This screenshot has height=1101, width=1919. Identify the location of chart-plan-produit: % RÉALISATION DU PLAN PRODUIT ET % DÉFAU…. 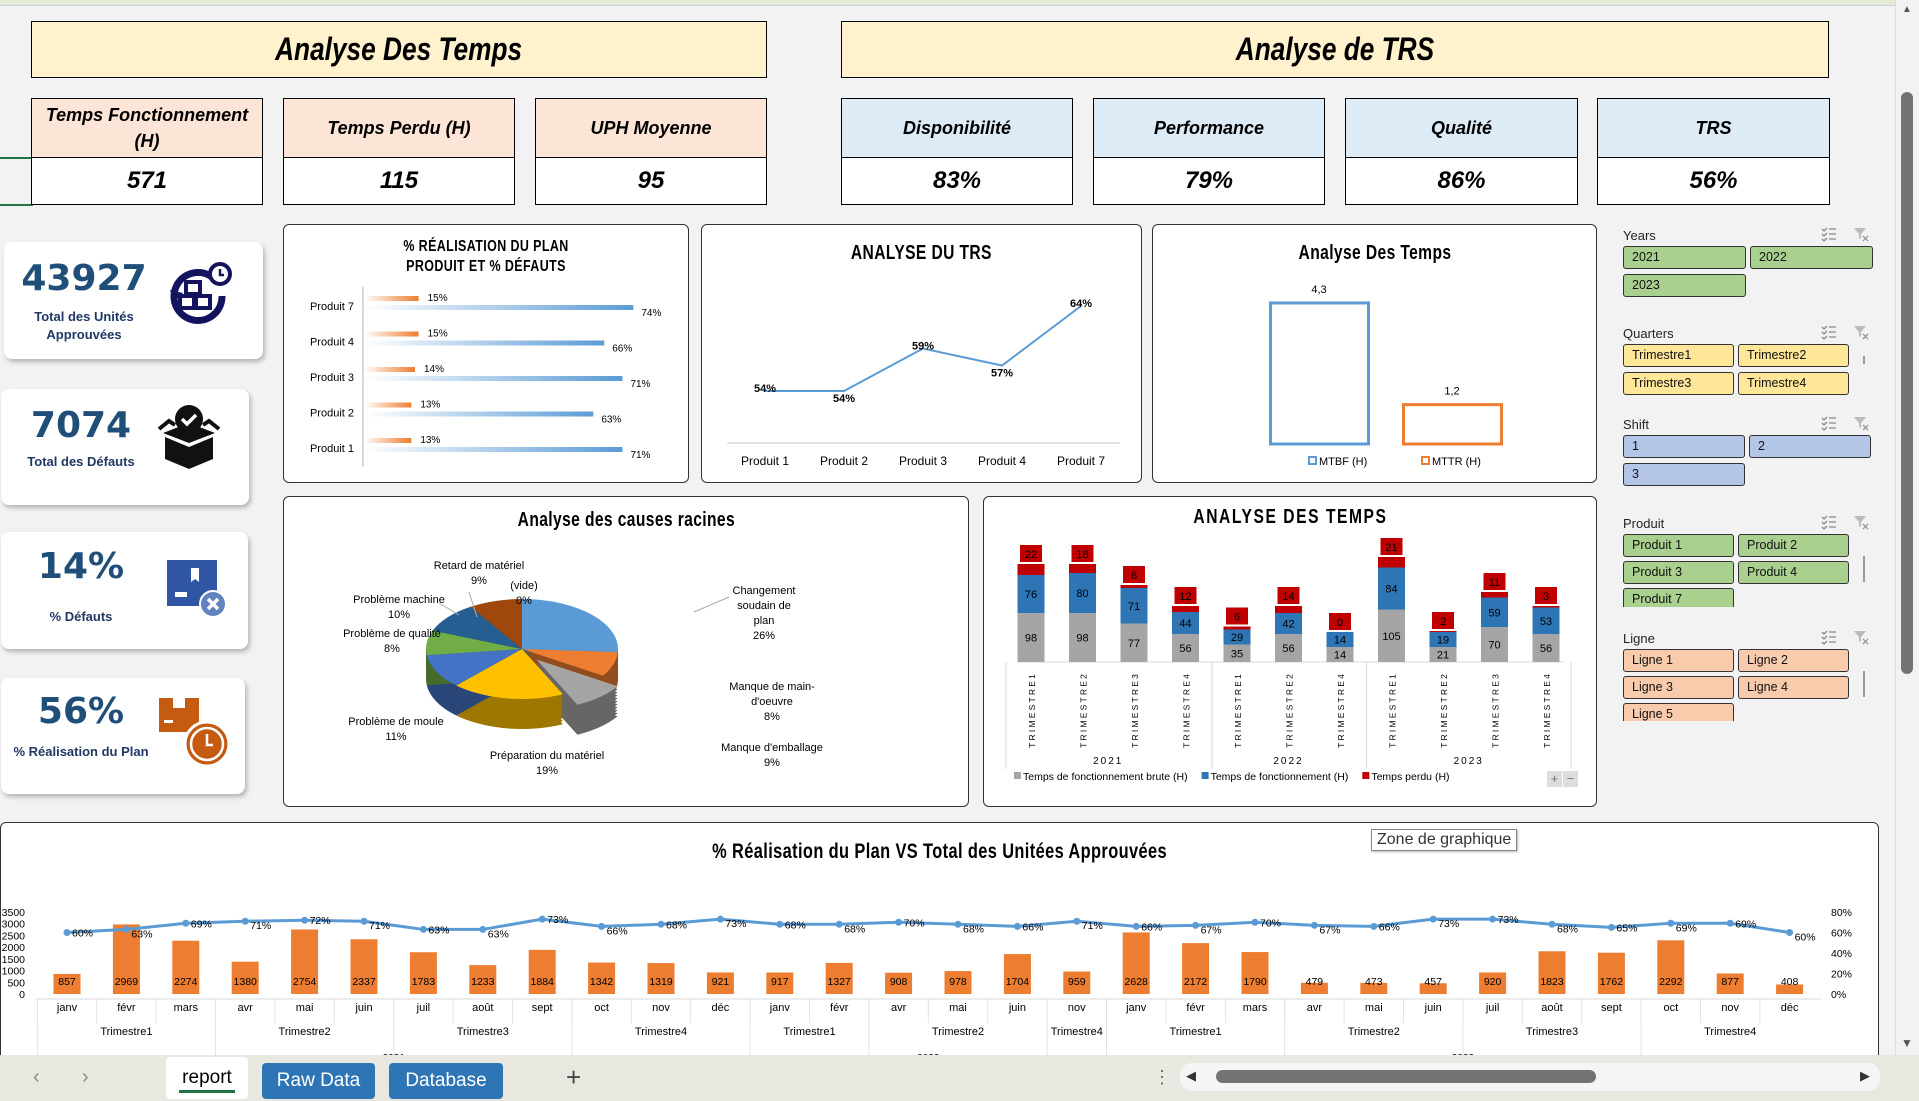
(486, 353).